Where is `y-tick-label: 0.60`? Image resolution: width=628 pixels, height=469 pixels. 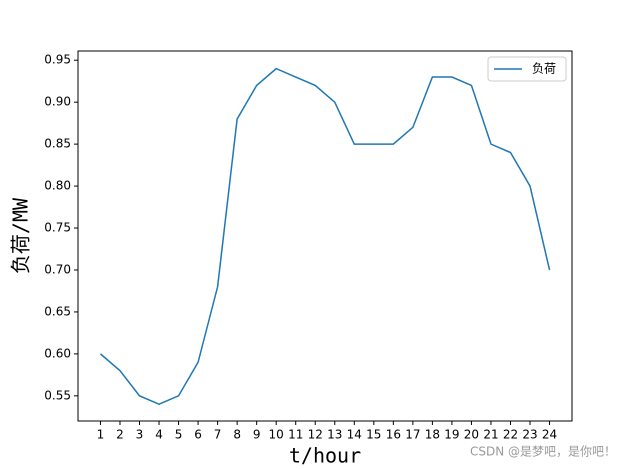
y-tick-label: 0.60 is located at coordinates (57, 353).